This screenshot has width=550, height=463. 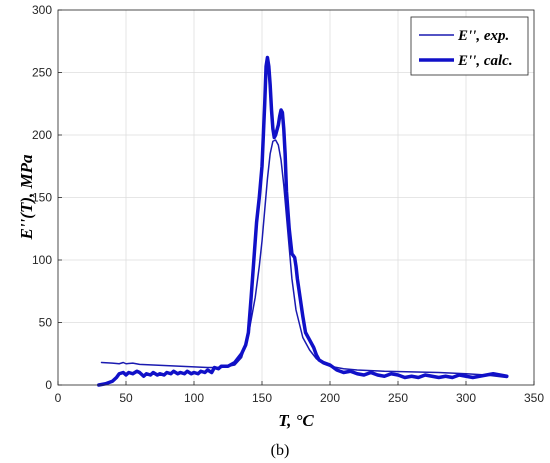 What do you see at coordinates (126, 398) in the screenshot?
I see `x-tick-label: 50` at bounding box center [126, 398].